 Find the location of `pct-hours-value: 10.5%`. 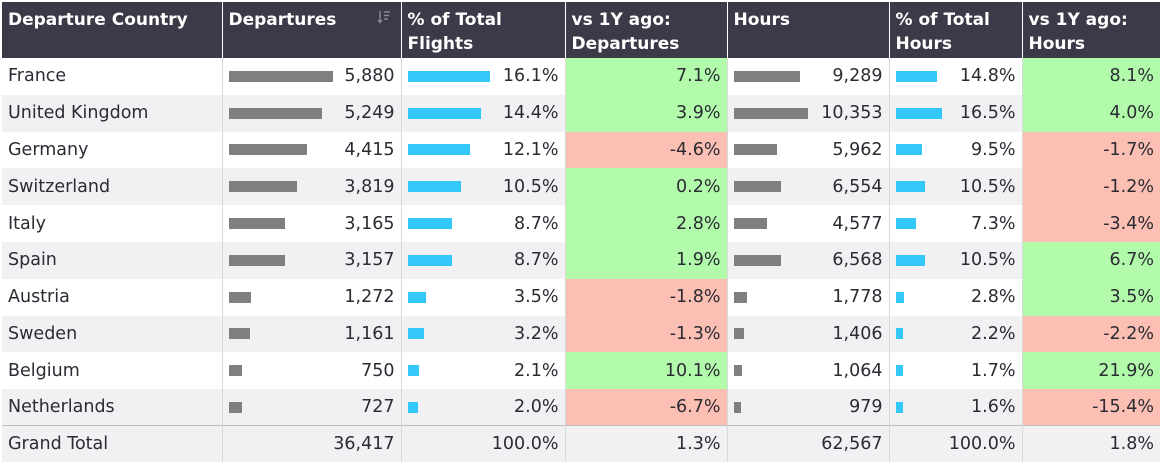

pct-hours-value: 10.5% is located at coordinates (987, 186).